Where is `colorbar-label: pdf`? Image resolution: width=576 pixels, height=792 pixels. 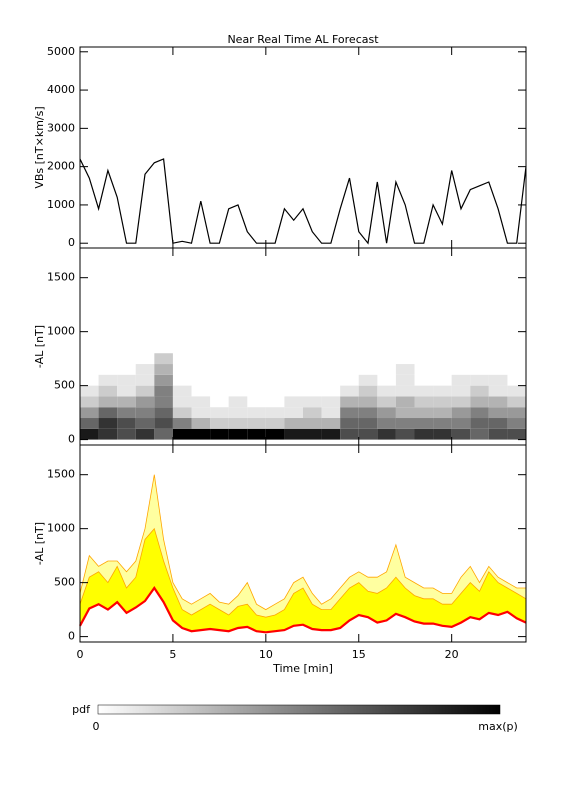
colorbar-label: pdf is located at coordinates (81, 709).